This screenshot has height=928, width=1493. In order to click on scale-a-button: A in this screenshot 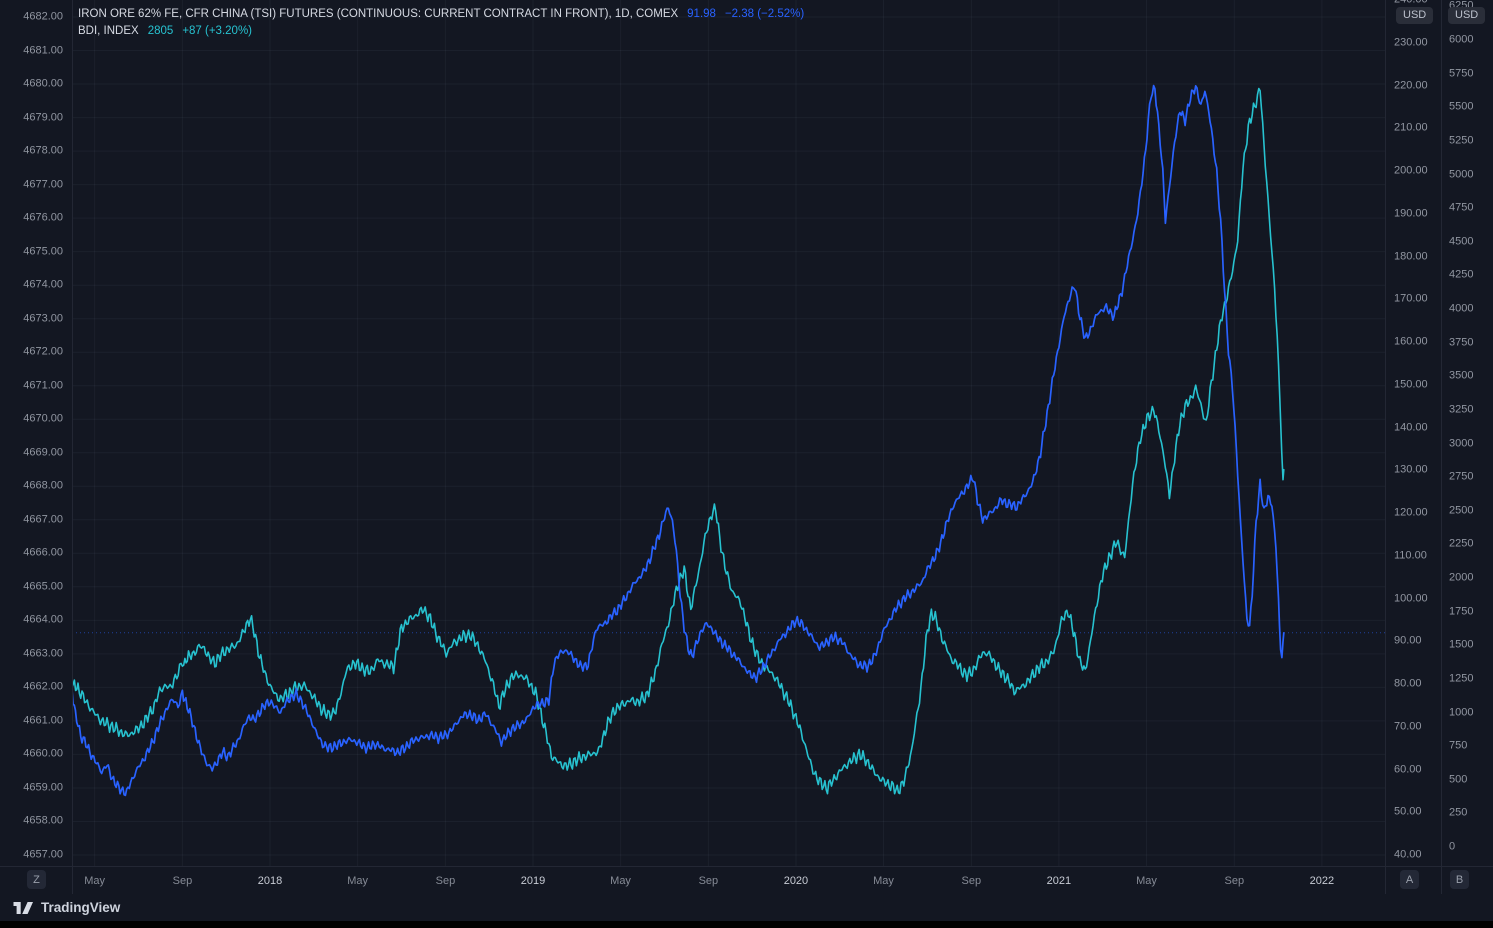, I will do `click(1409, 879)`.